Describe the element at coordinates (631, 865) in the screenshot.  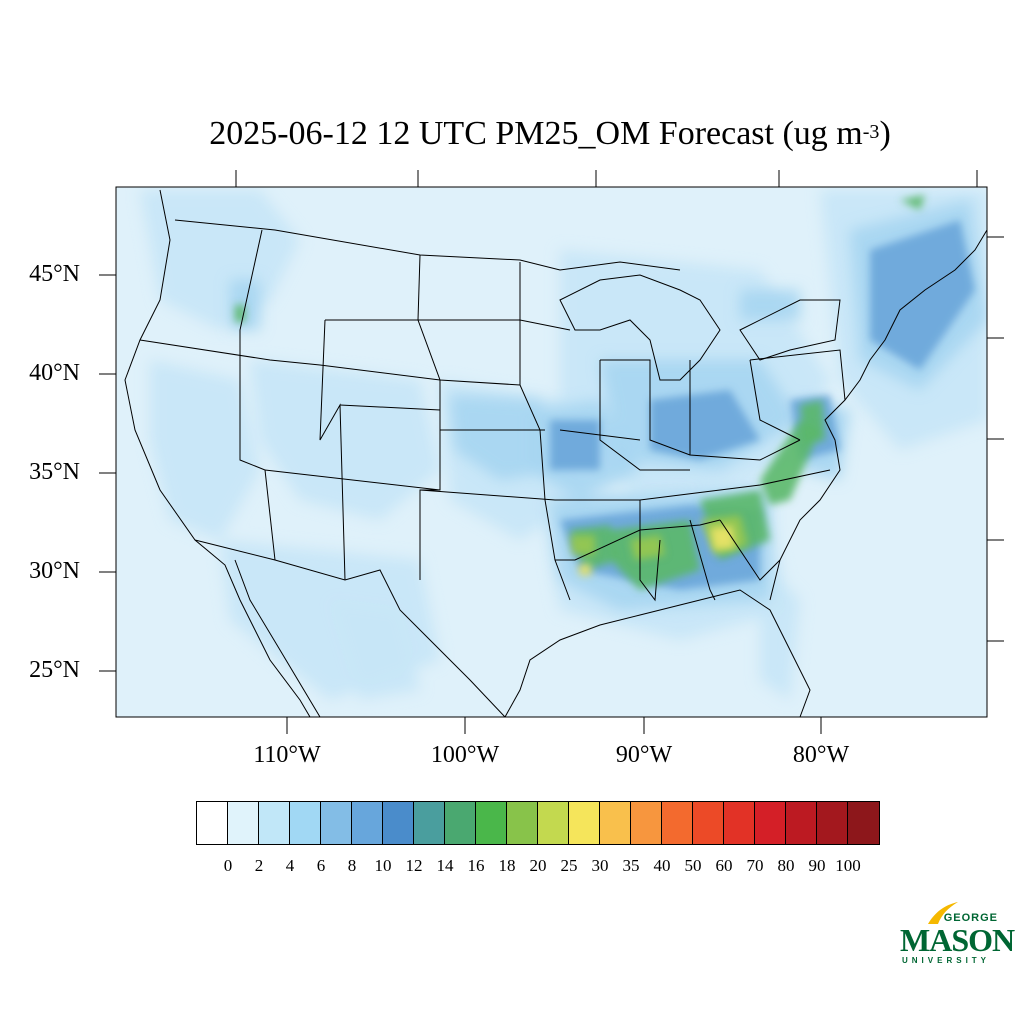
I see `colorbar-label: 35` at that location.